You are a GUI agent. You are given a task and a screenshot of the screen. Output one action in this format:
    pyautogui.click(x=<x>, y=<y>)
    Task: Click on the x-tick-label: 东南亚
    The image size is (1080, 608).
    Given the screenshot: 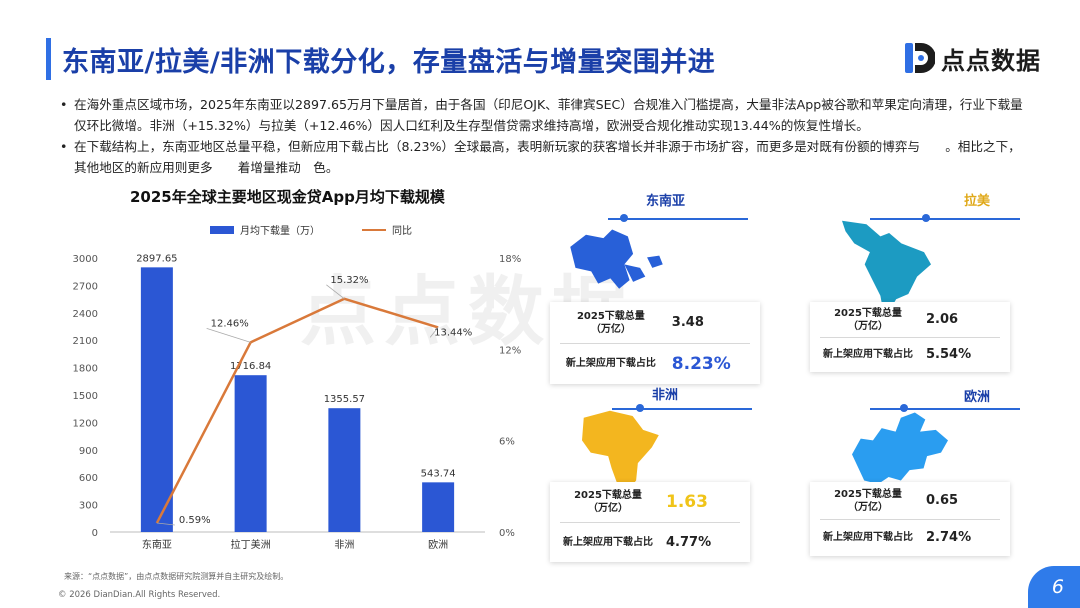 What is the action you would take?
    pyautogui.click(x=157, y=544)
    